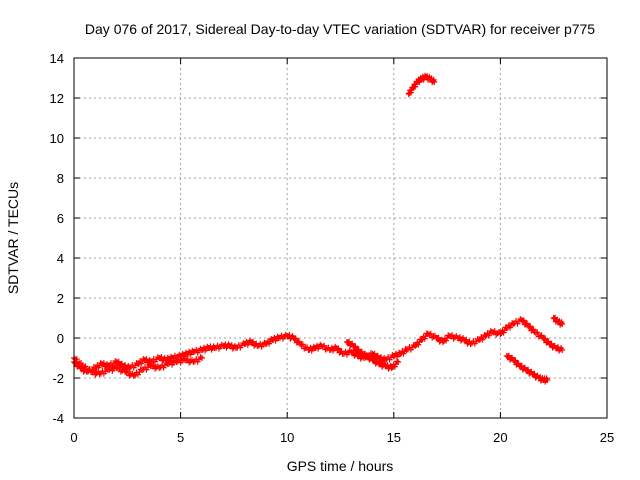 The width and height of the screenshot is (640, 480). Describe the element at coordinates (57, 98) in the screenshot. I see `y-tick-label: 12` at that location.